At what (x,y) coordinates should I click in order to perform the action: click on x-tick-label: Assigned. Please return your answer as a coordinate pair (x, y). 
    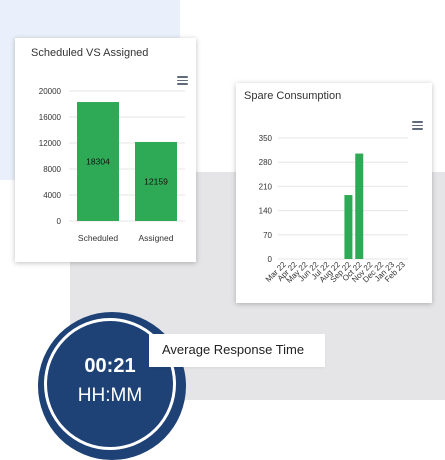
    Looking at the image, I should click on (156, 238).